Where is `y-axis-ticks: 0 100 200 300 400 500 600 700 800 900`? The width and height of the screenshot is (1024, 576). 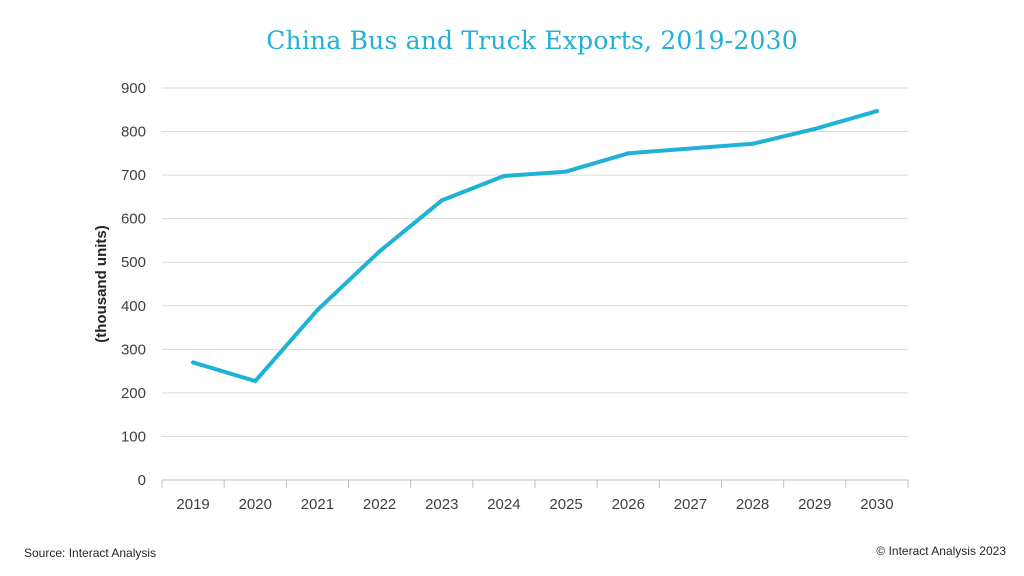
y-axis-ticks: 0 100 200 300 400 500 600 700 800 900 is located at coordinates (133, 284).